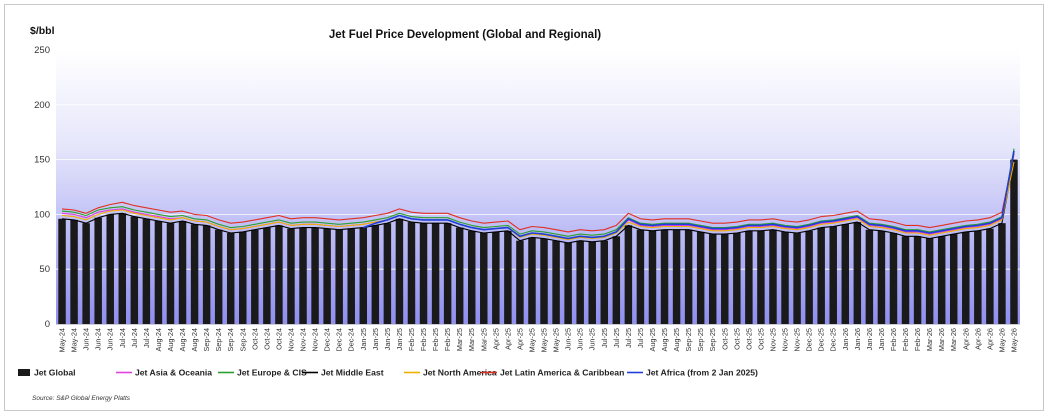 The width and height of the screenshot is (1050, 417). What do you see at coordinates (42, 31) in the screenshot?
I see `y-axis-unit: $/bbl` at bounding box center [42, 31].